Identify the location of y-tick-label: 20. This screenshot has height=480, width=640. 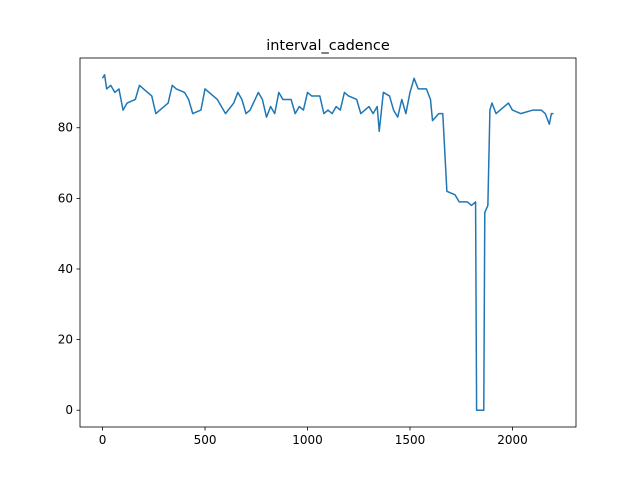
(65, 340).